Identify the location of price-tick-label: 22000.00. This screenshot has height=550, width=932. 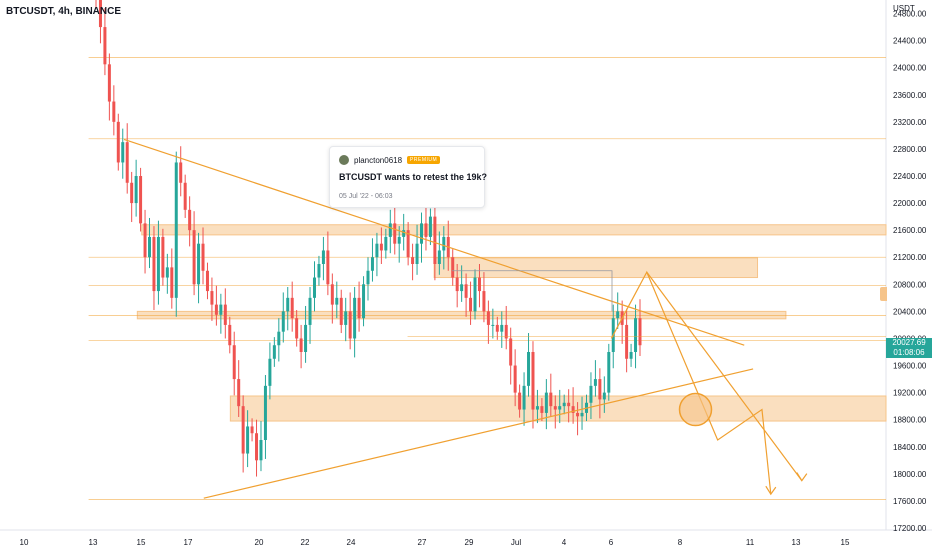
(910, 203).